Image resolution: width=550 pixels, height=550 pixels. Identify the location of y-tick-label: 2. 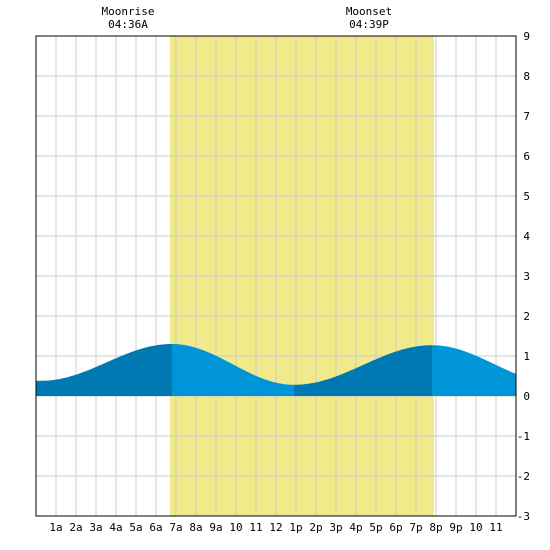
(526, 316).